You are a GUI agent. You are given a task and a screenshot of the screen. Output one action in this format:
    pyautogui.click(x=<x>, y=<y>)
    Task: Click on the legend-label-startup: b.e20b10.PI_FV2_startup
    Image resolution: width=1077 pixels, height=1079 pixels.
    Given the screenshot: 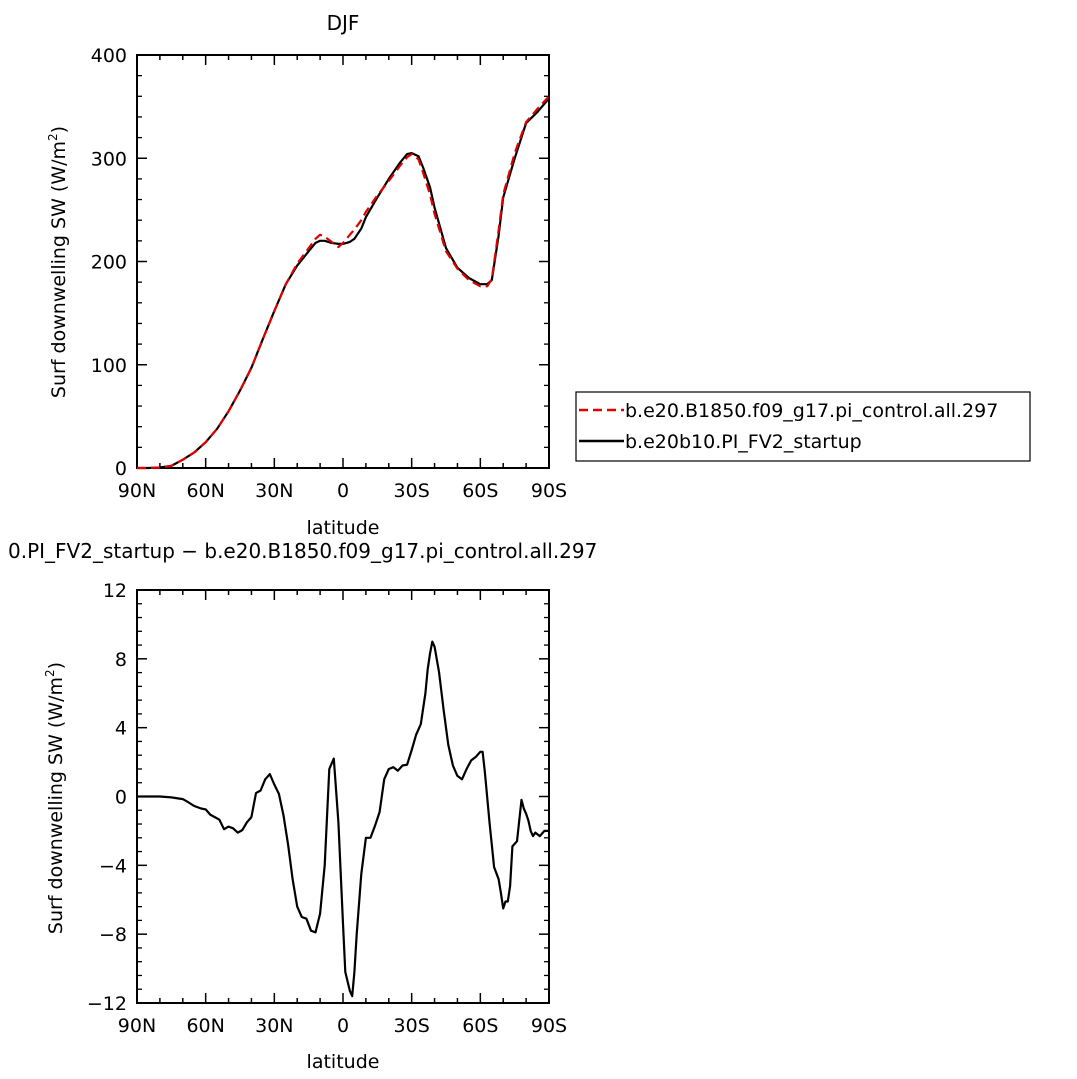 What is the action you would take?
    pyautogui.click(x=743, y=442)
    